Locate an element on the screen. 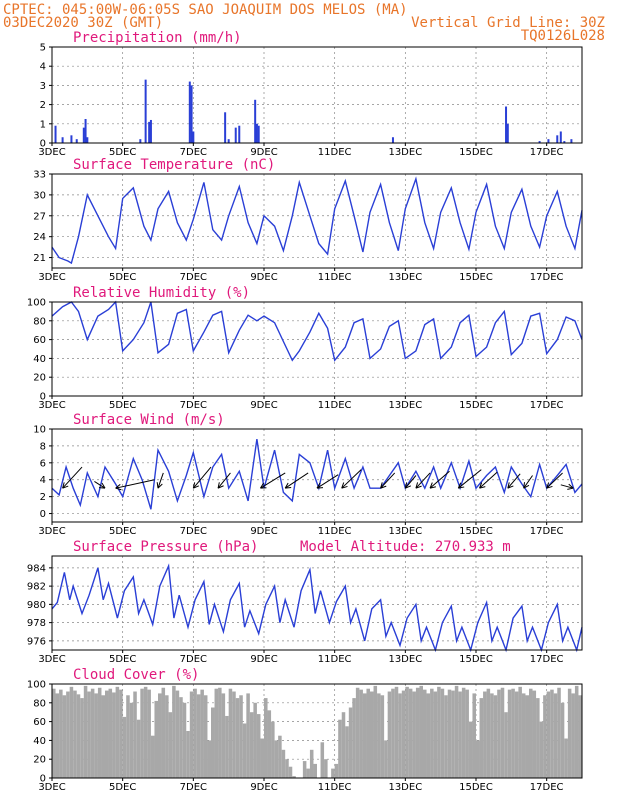 This screenshot has height=800, width=618. panel-title: Precipitation (mm/h) is located at coordinates (157, 38).